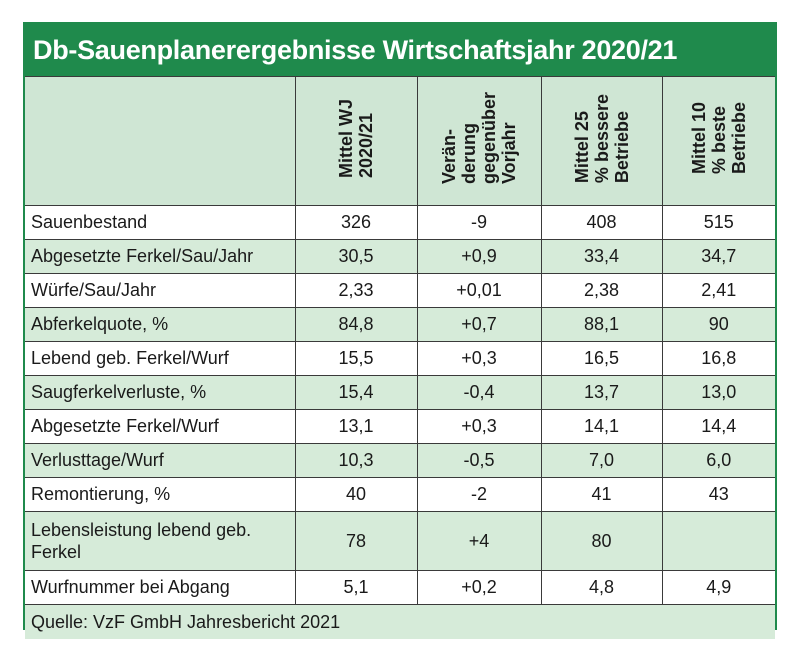  Describe the element at coordinates (601, 541) in the screenshot. I see `row-value: 80` at that location.